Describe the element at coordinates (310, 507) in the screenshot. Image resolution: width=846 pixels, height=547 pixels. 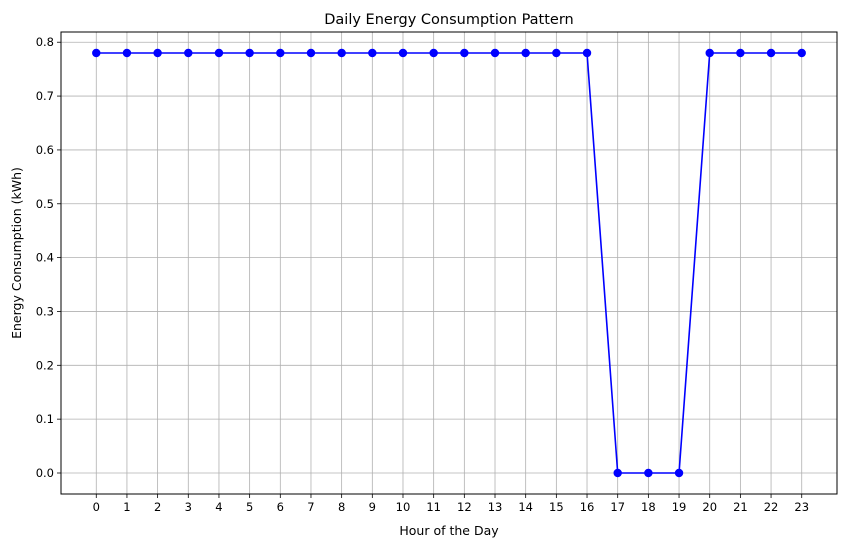
I see `x-tick-label: 7` at that location.